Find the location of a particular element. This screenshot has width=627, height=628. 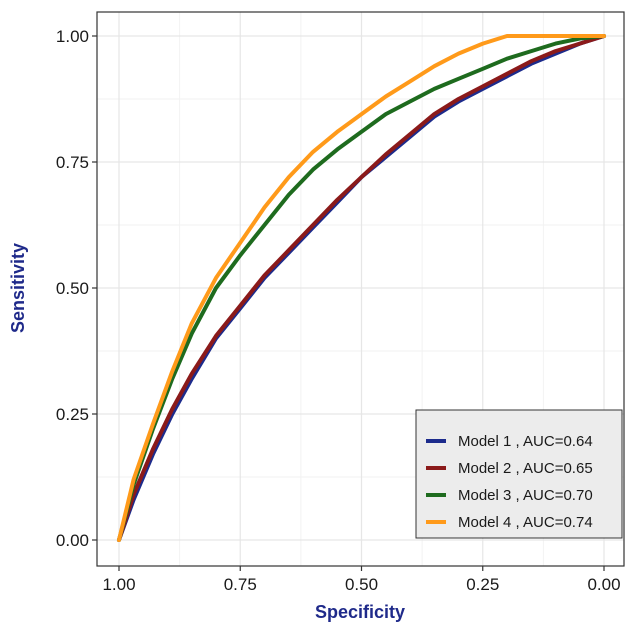

x-tick-label: 0.00 is located at coordinates (603, 584).